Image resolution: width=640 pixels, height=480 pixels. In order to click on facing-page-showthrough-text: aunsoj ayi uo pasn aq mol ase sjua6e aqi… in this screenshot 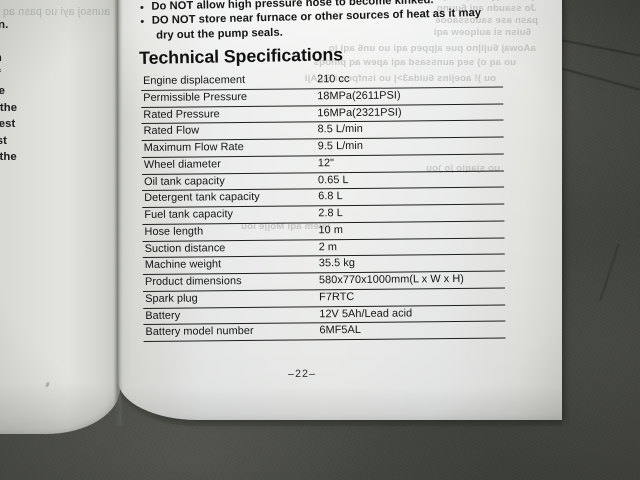, I will do `click(56, 12)`.